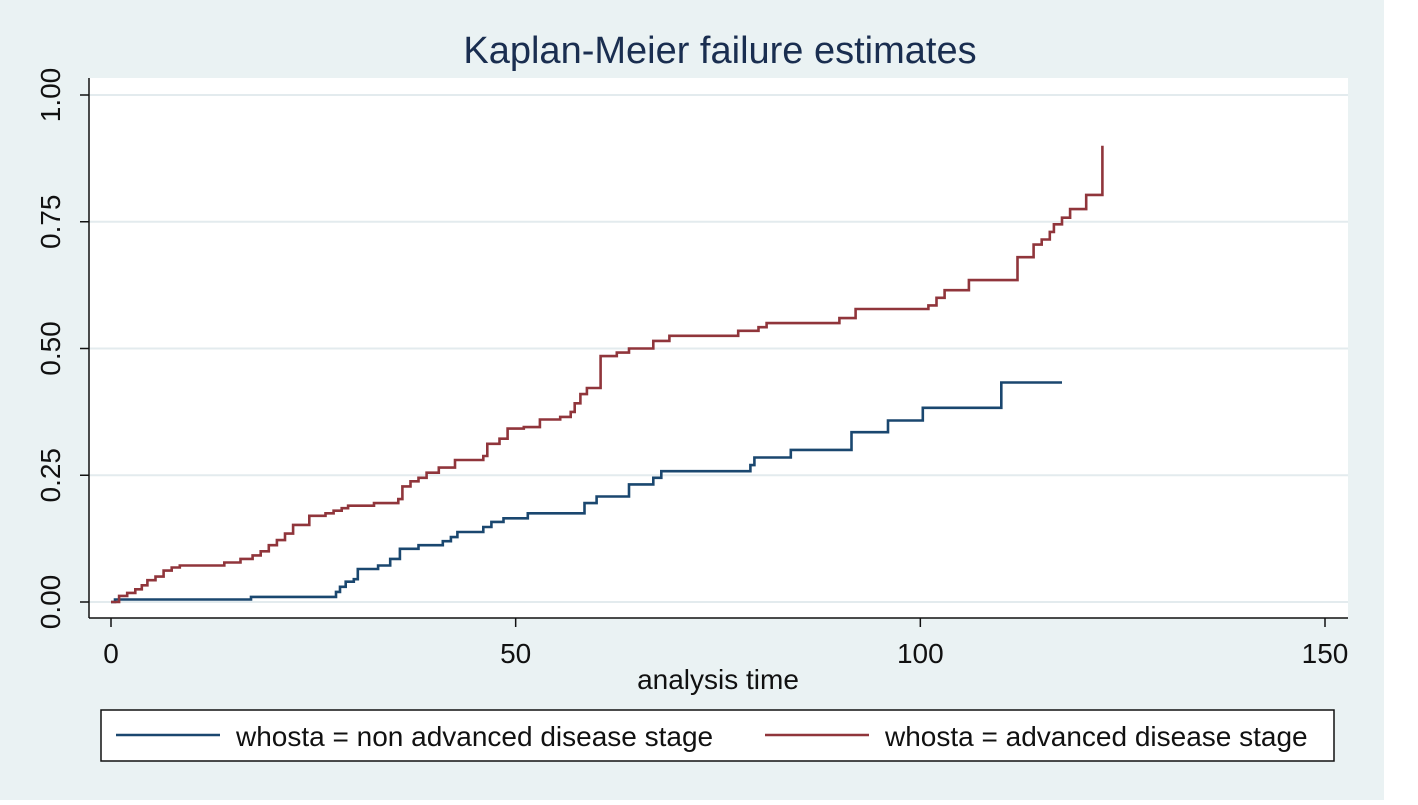 The width and height of the screenshot is (1418, 805). Describe the element at coordinates (111, 653) in the screenshot. I see `x-tick-label: 0` at that location.